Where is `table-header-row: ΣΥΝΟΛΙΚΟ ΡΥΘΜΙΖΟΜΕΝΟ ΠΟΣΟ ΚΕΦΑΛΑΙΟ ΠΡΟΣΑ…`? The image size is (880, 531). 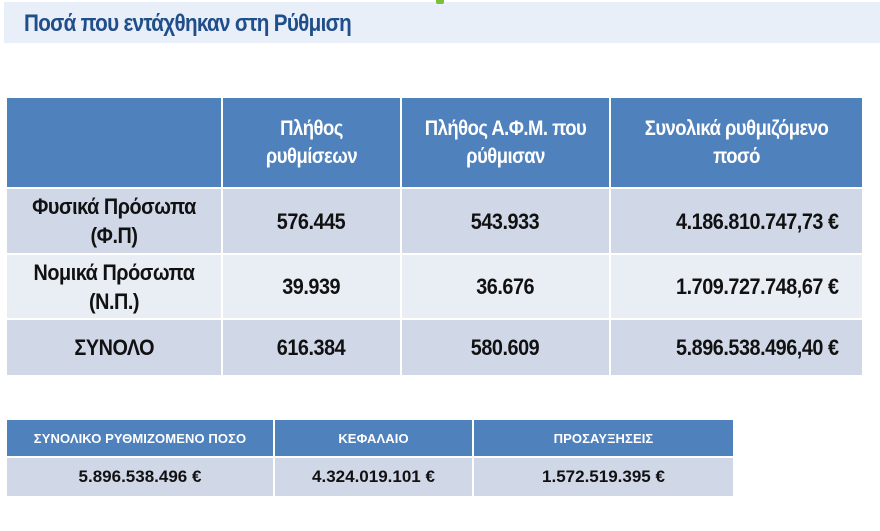
table-header-row: ΣΥΝΟΛΙΚΟ ΡΥΘΜΙΖΟΜΕΝΟ ΠΟΣΟ ΚΕΦΑΛΑΙΟ ΠΡΟΣΑ… is located at coordinates (370, 438).